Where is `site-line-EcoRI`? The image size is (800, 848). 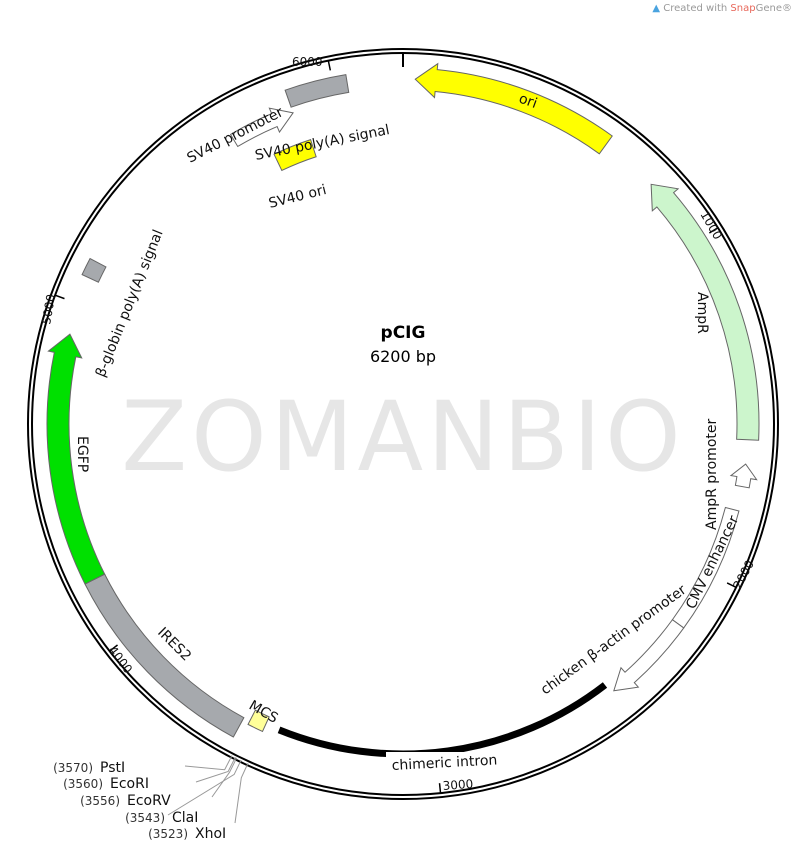 site-line-EcoRI is located at coordinates (215, 769).